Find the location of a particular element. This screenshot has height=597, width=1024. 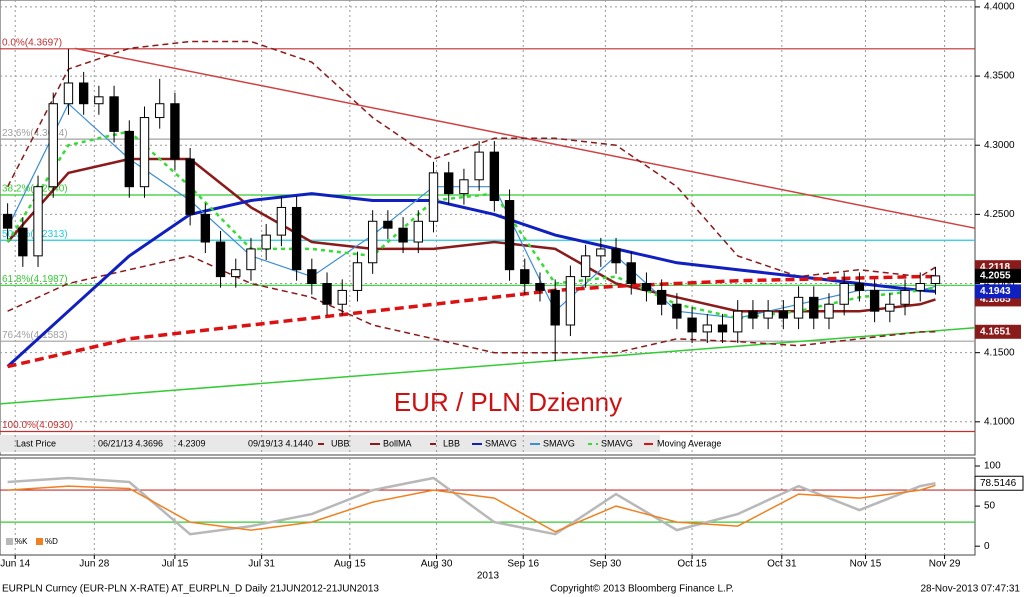

trendline is located at coordinates (488, 366).